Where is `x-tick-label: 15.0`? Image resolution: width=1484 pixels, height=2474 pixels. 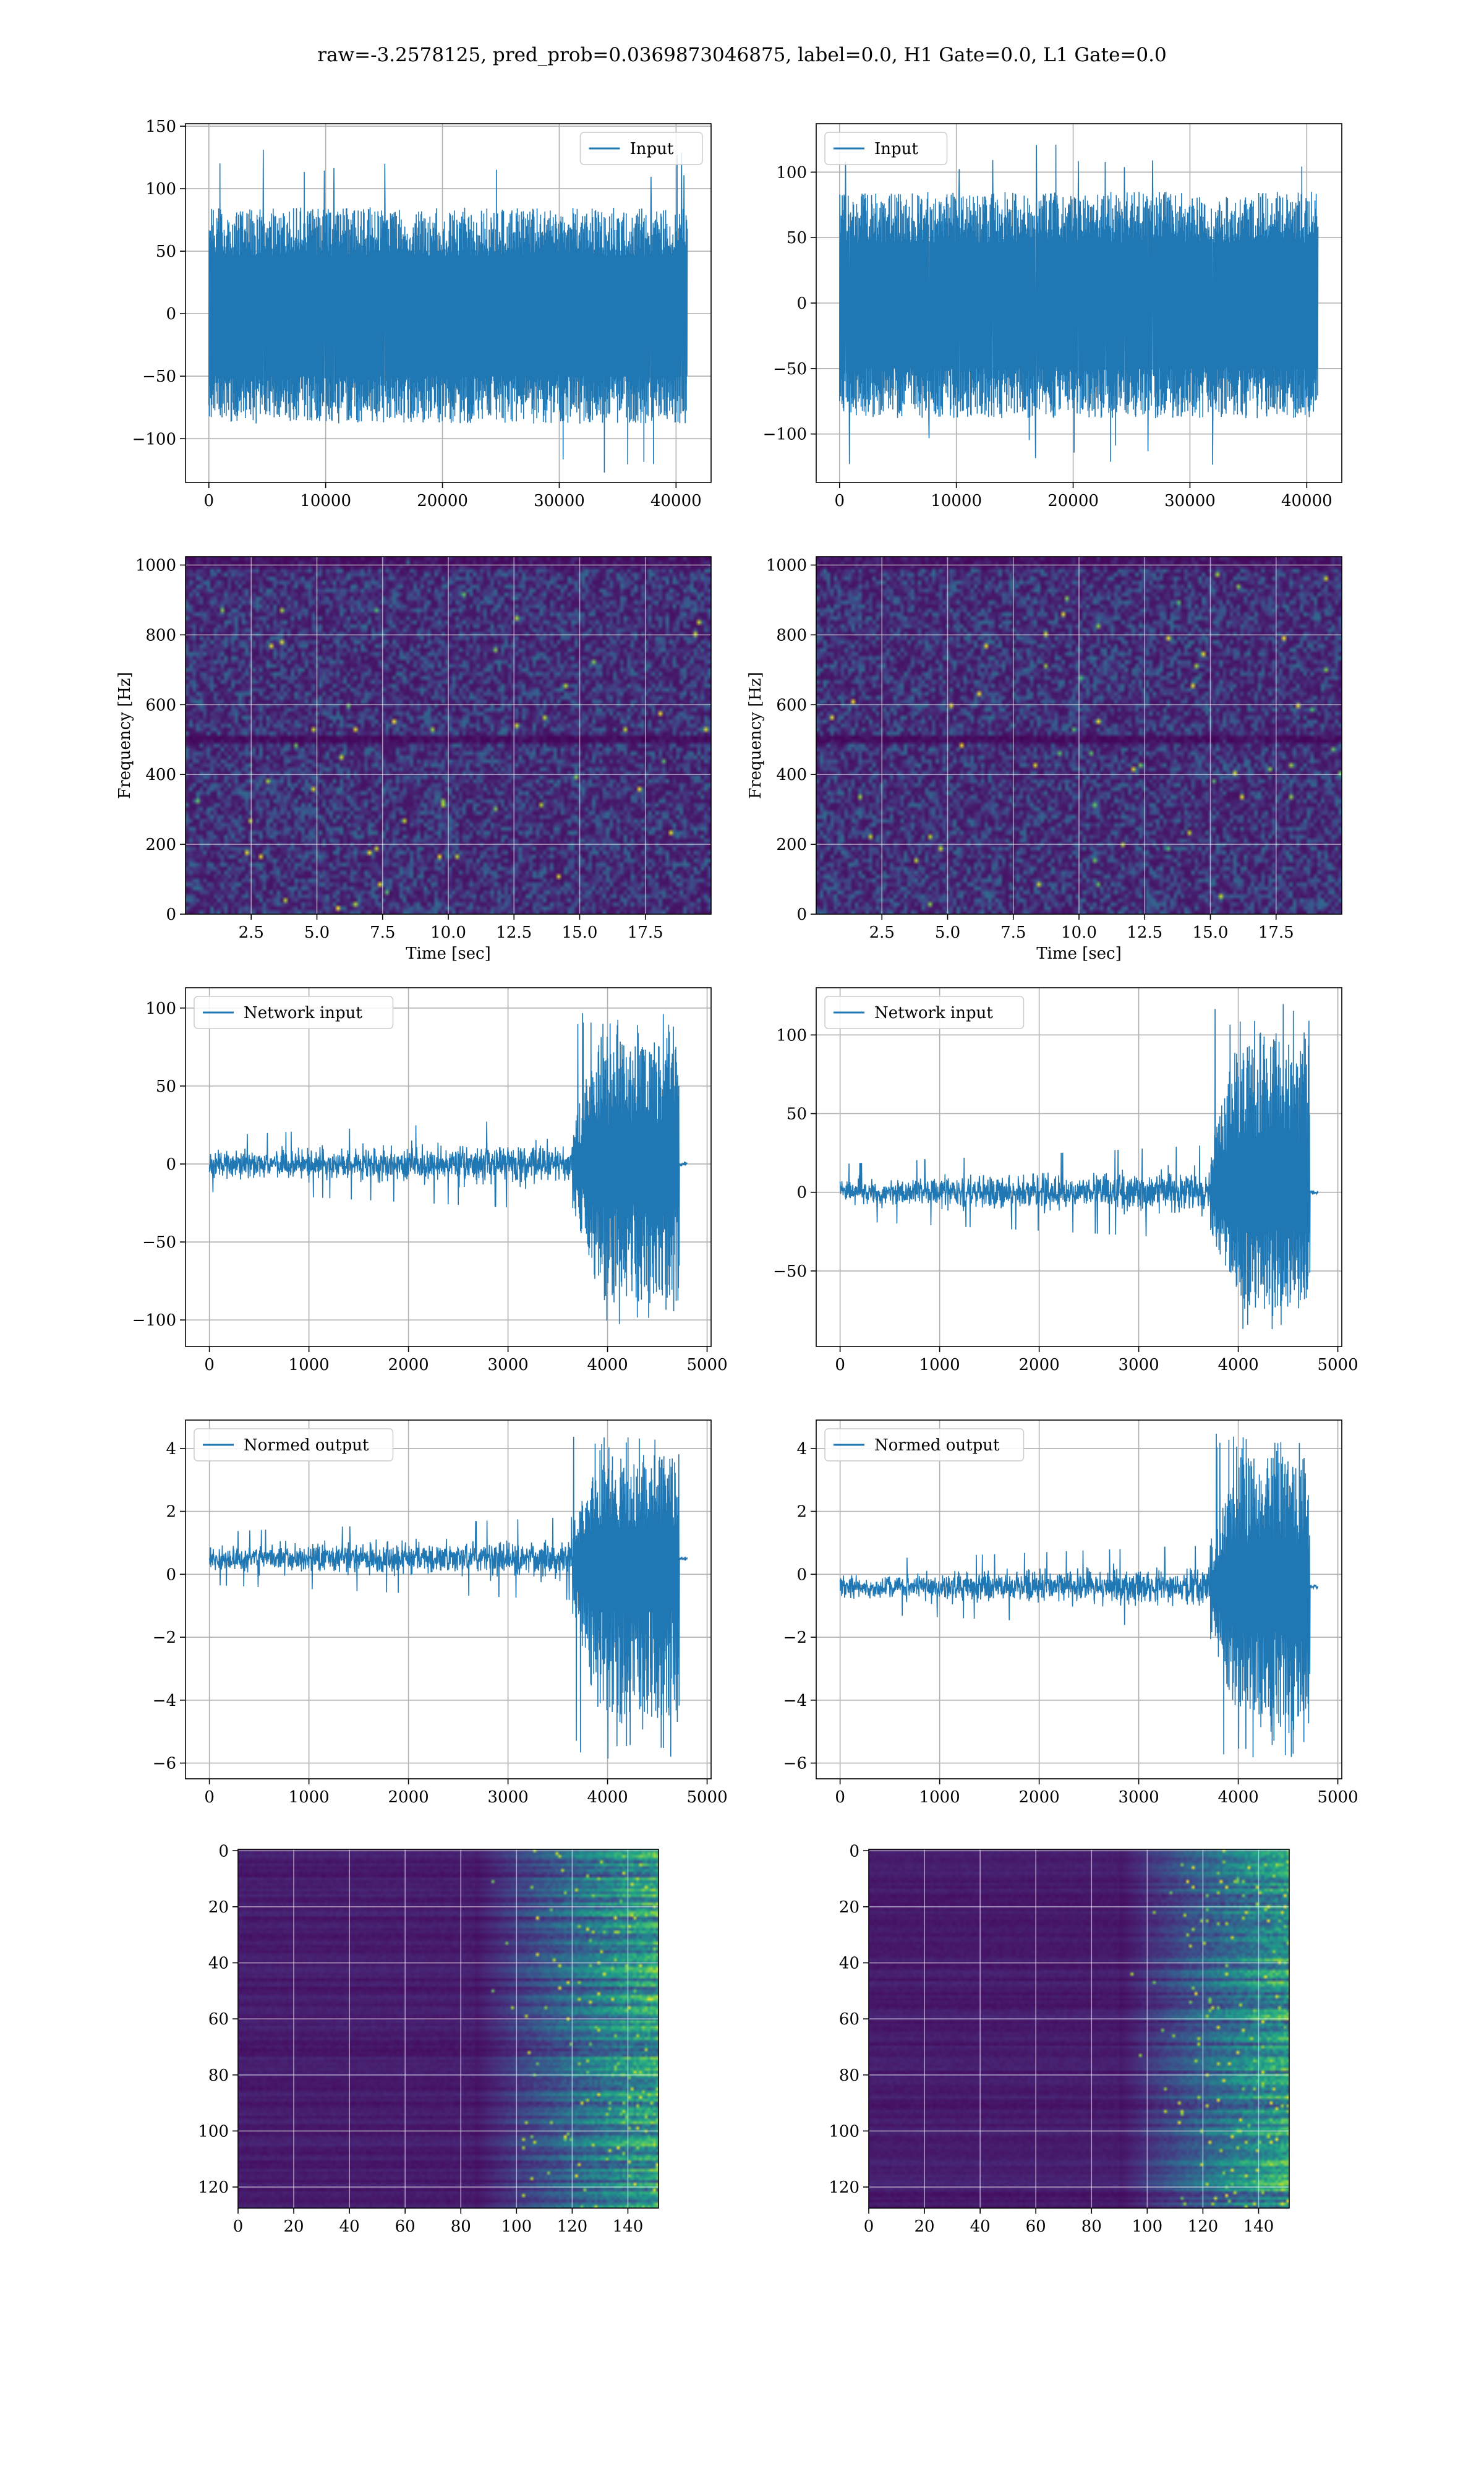
x-tick-label: 15.0 is located at coordinates (1211, 932).